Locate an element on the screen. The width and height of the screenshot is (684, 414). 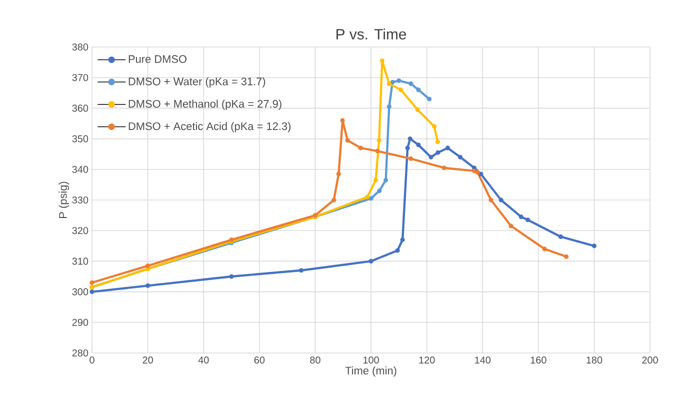
y-tick-label: 380 is located at coordinates (80, 47).